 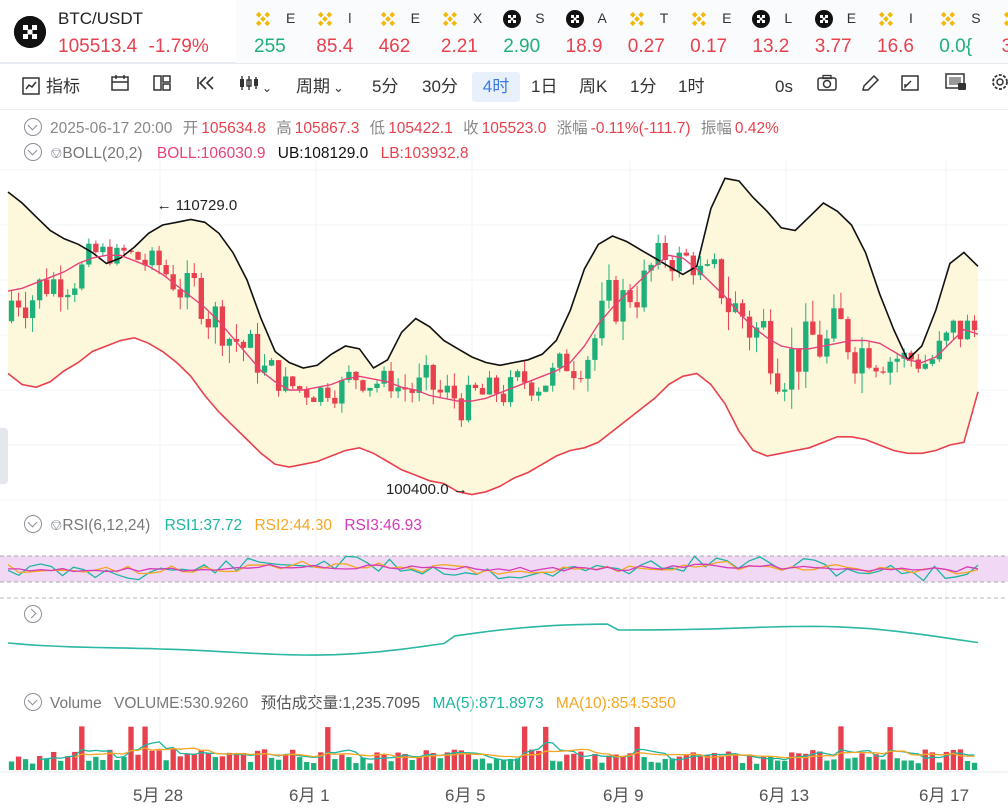 I want to click on ticker-item: E 0.17, so click(x=707, y=32).